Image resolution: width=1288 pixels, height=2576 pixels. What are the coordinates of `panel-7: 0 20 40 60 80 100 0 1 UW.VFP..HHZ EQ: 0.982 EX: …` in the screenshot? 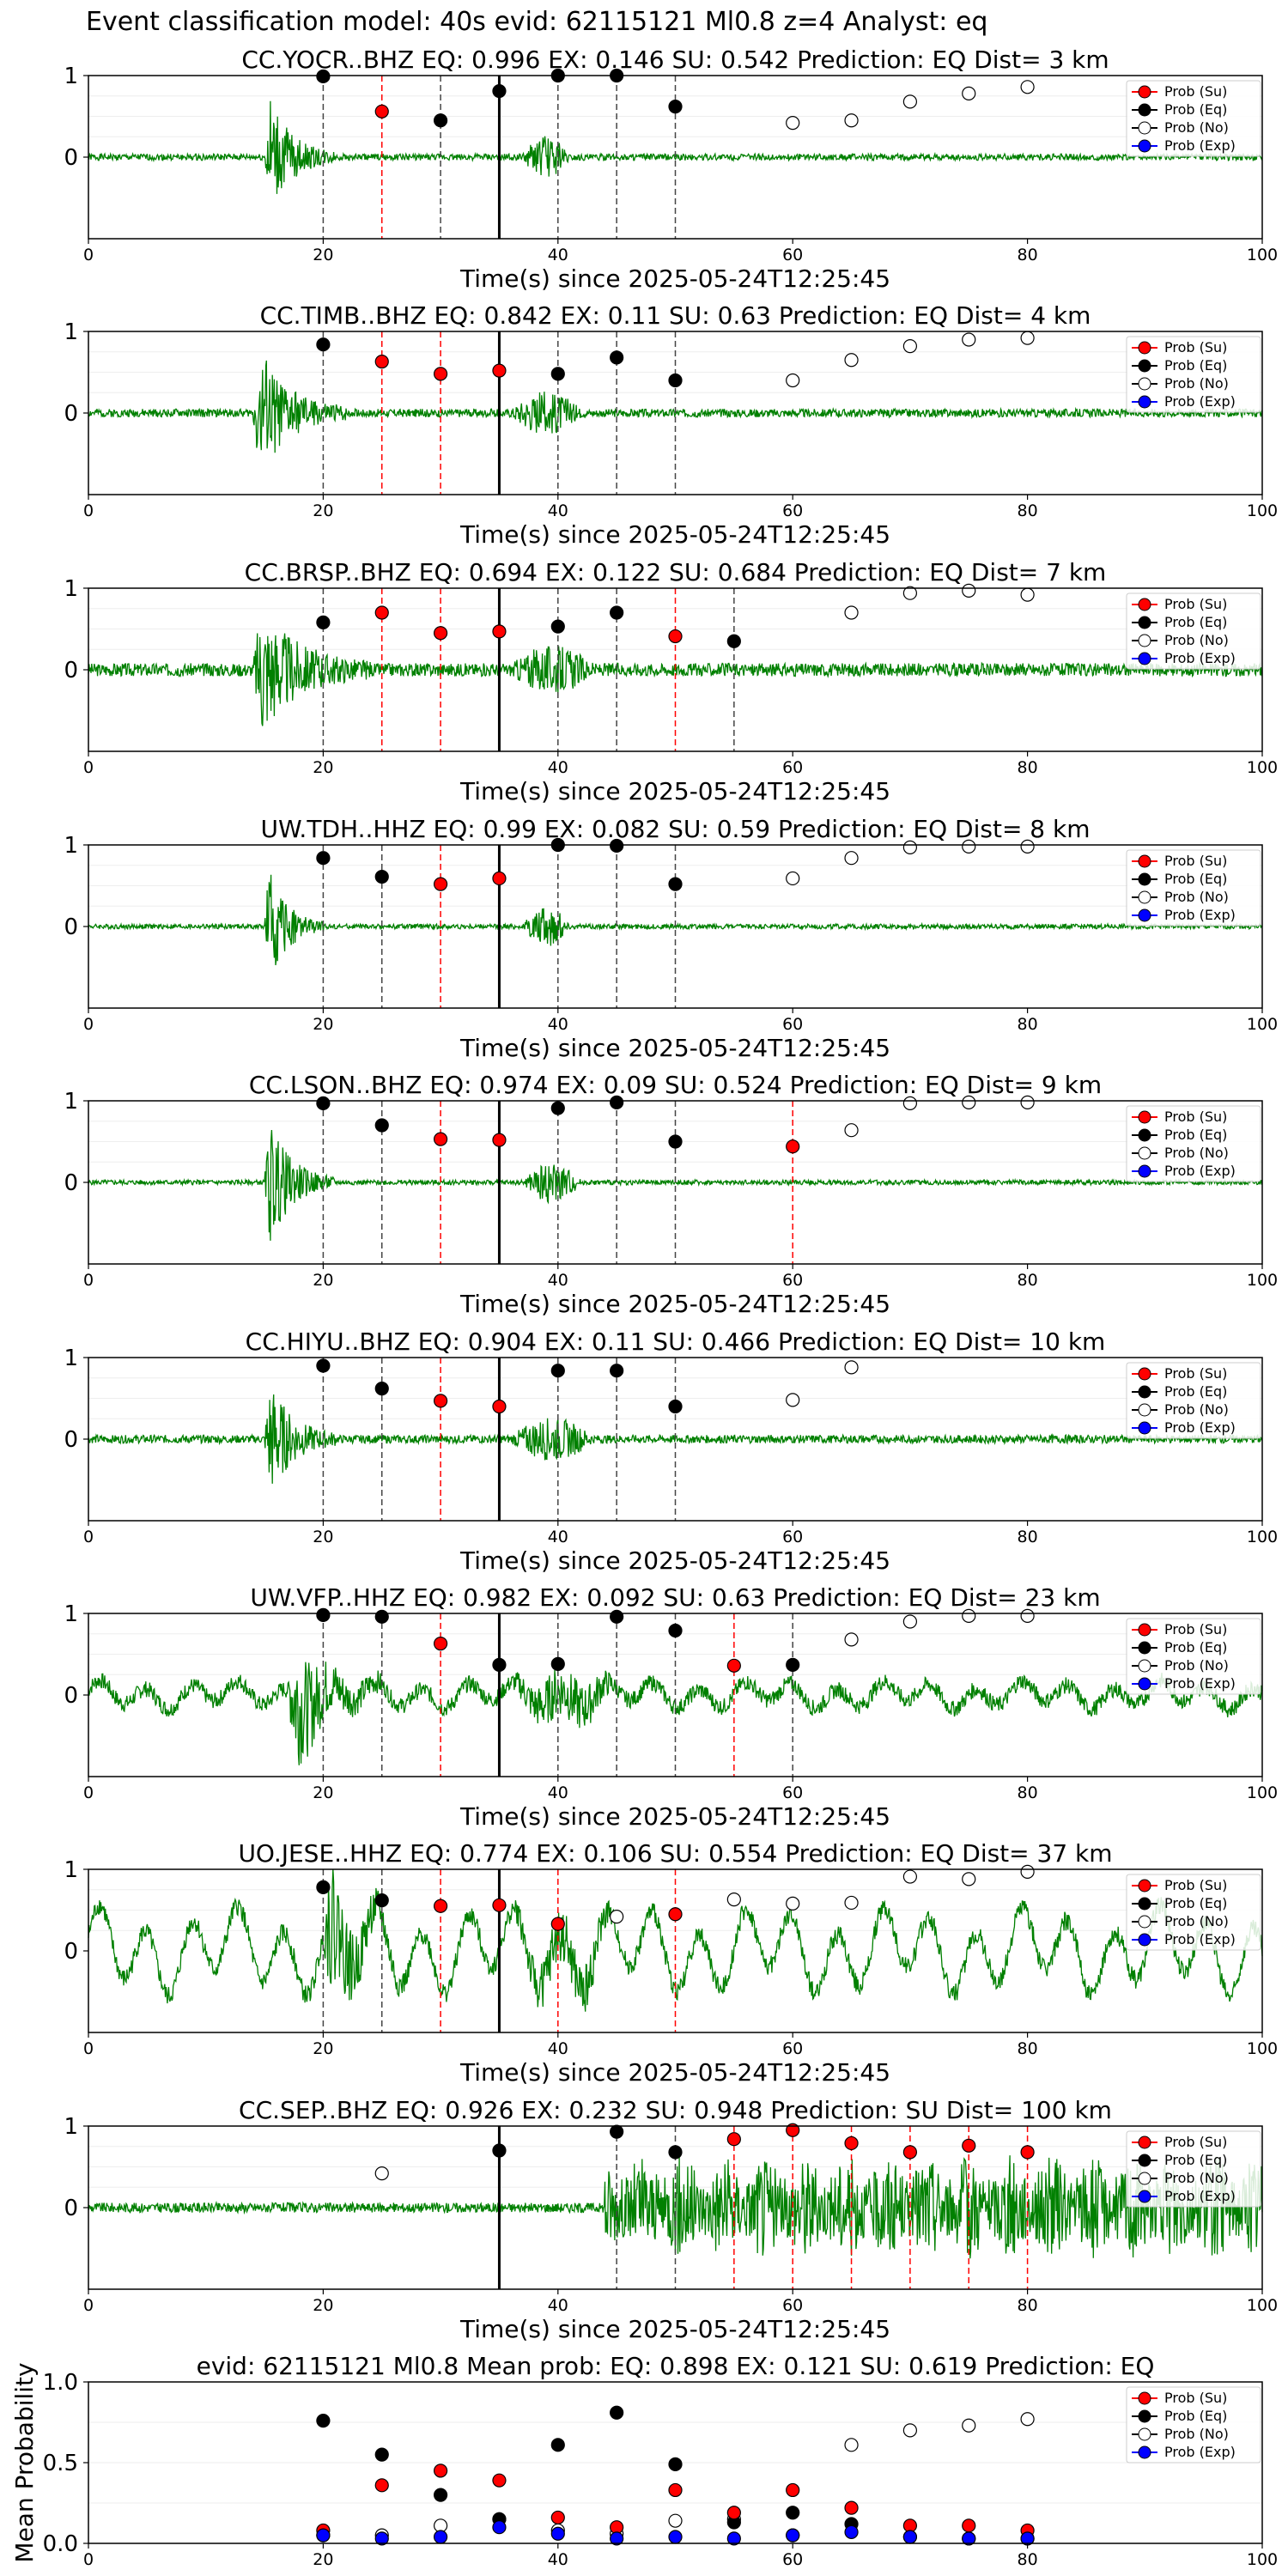 It's located at (671, 1707).